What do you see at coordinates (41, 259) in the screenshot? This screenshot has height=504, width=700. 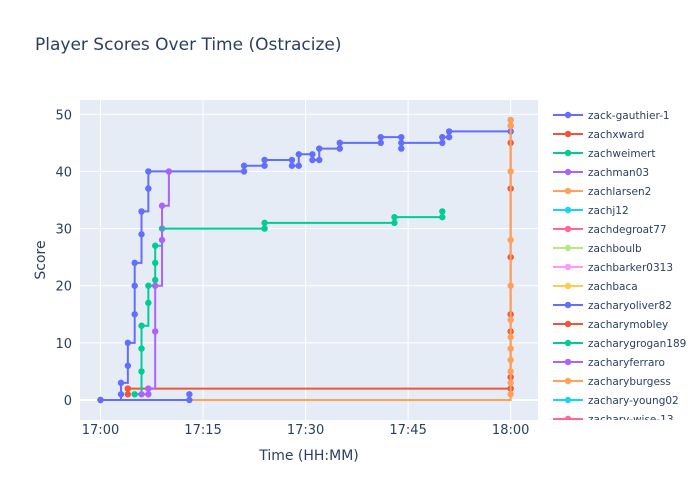 I see `y-axis-label: Score` at bounding box center [41, 259].